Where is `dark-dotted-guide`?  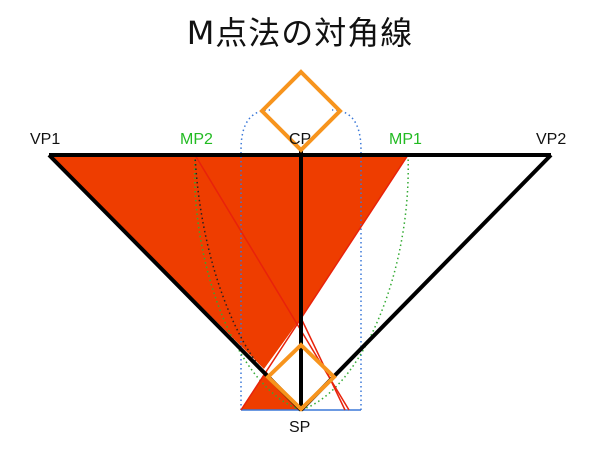 dark-dotted-guide is located at coordinates (228, 262).